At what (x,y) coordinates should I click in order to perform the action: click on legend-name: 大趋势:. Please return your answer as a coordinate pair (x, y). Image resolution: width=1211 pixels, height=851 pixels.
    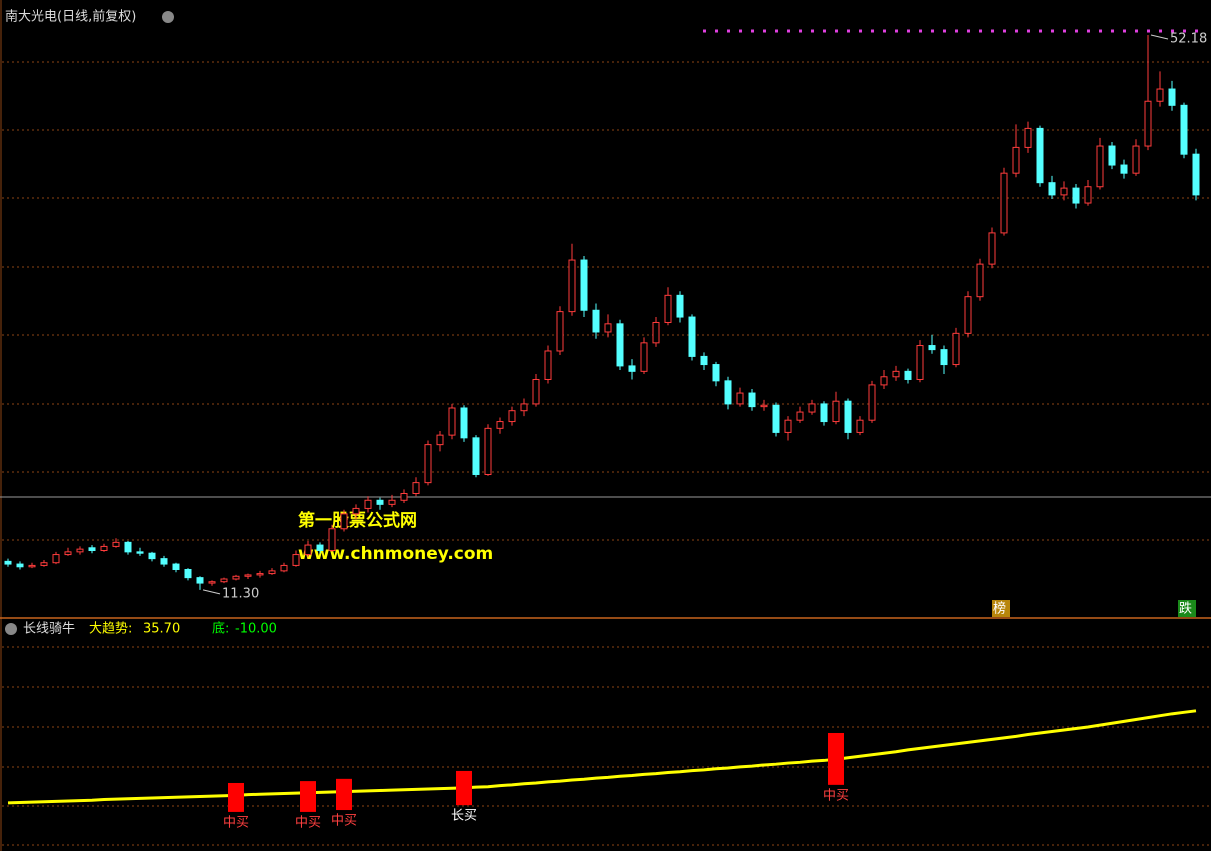
    Looking at the image, I should click on (110, 629).